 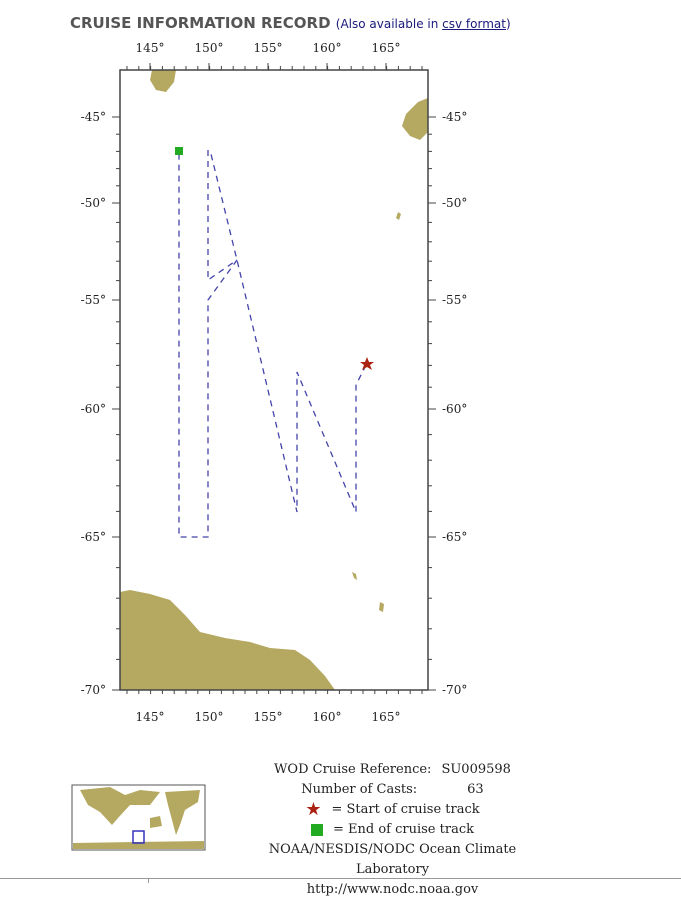 I want to click on lon-tick-label-bottom: 145°, so click(x=150, y=717).